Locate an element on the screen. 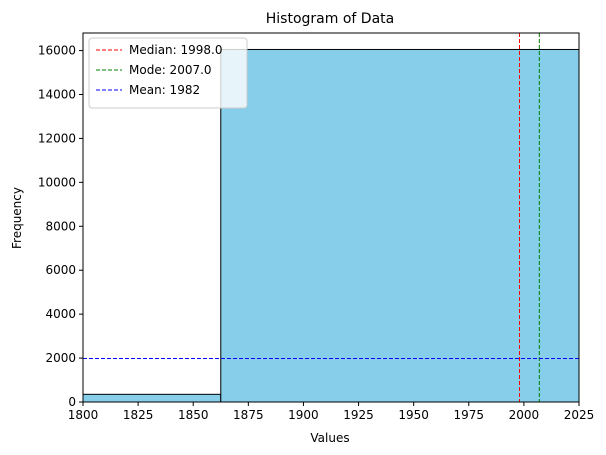 The width and height of the screenshot is (606, 455). y-tick-label: 8000 is located at coordinates (60, 226).